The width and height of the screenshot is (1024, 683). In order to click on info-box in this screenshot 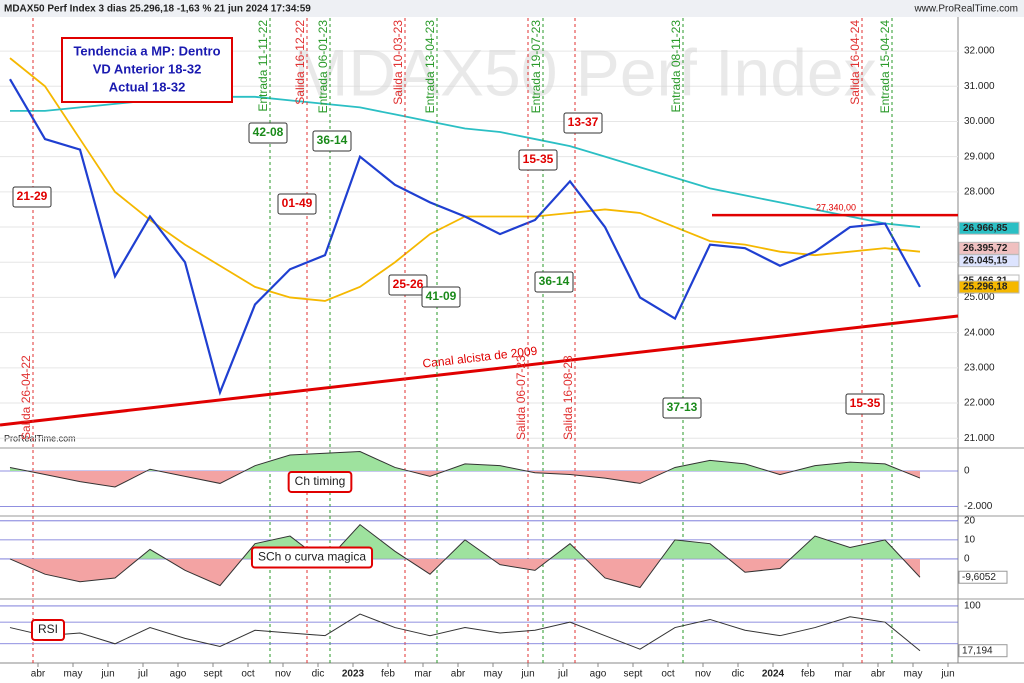, I will do `click(147, 70)`.